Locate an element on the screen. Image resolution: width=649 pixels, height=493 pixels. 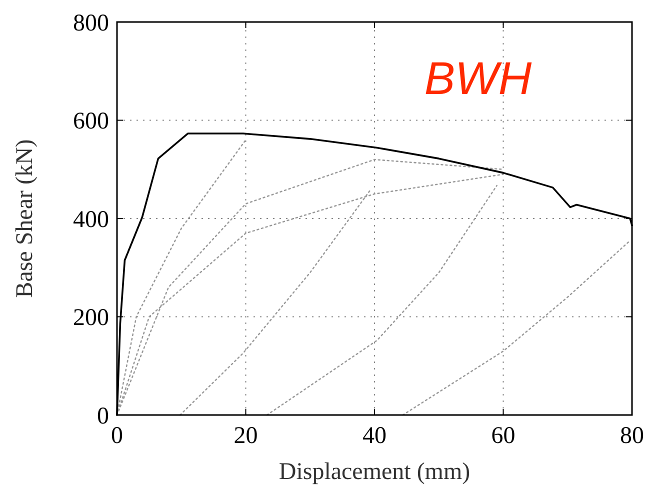
x-axis-title: Displacement (mm) is located at coordinates (374, 472).